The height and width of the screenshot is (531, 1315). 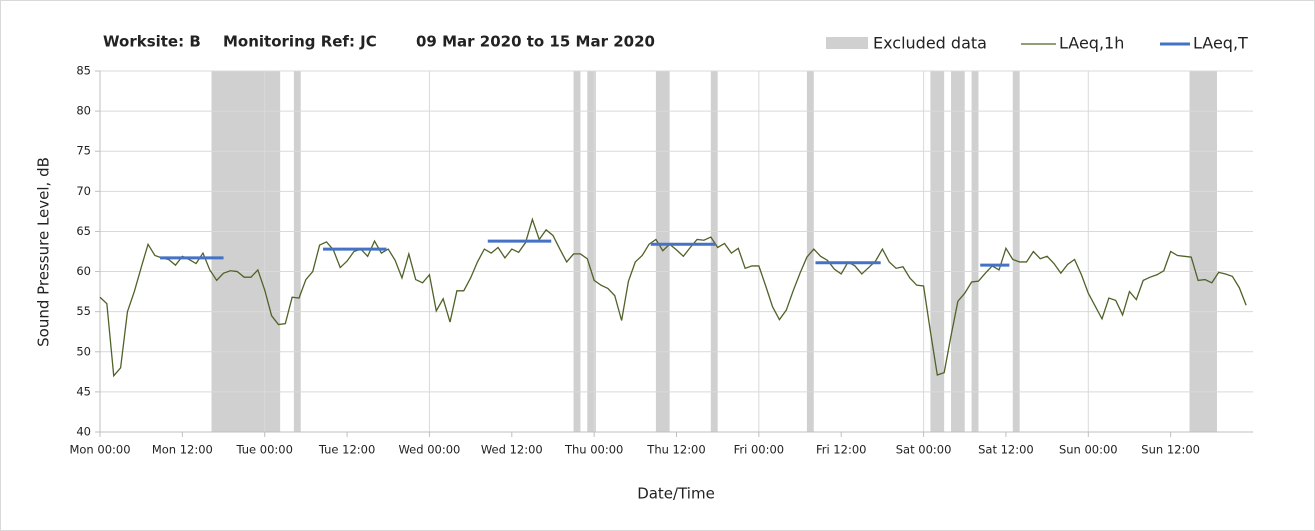 I want to click on y-tick-label: 40, so click(x=83, y=432).